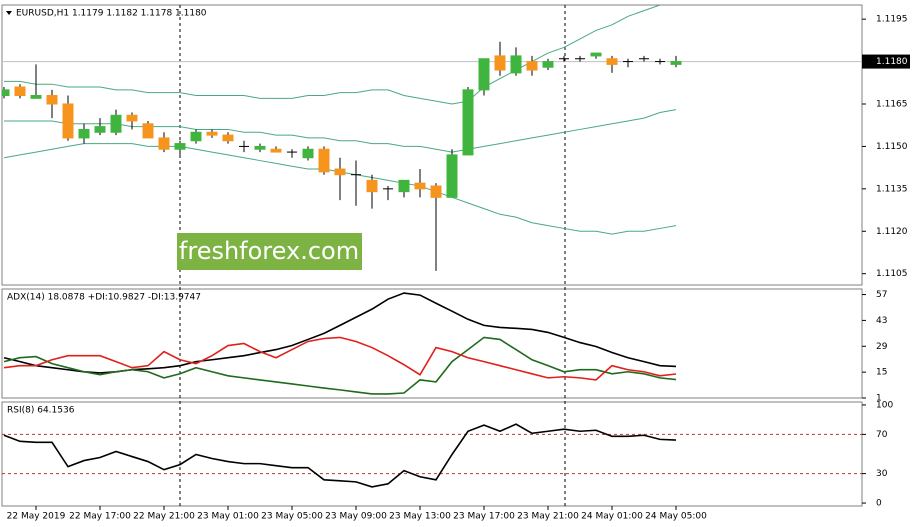 This screenshot has height=527, width=917. What do you see at coordinates (164, 517) in the screenshot?
I see `x-tick-label: 22 May 21:00` at bounding box center [164, 517].